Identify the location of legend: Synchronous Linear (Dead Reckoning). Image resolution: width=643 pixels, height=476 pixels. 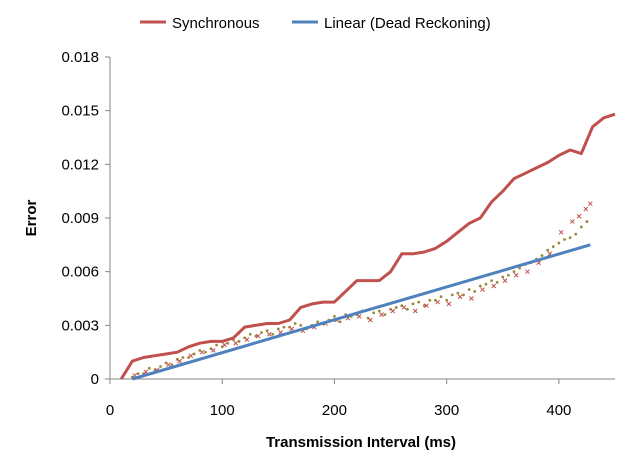
(315, 23).